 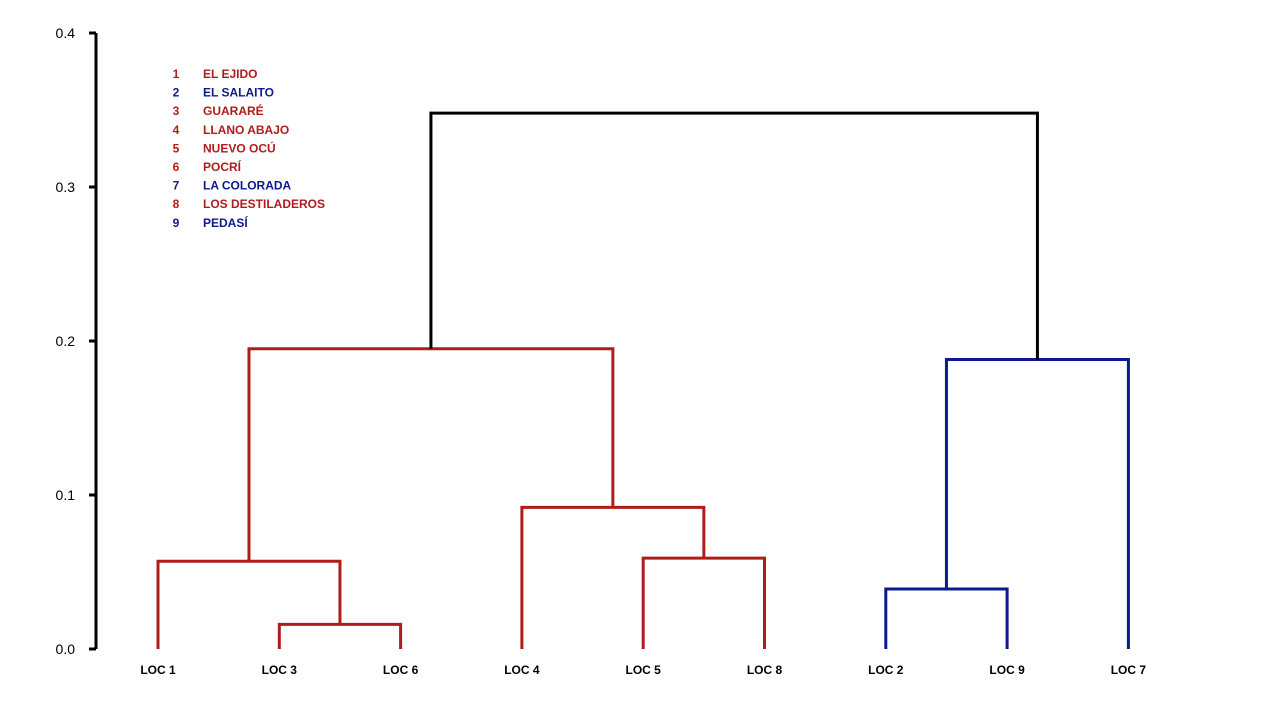 What do you see at coordinates (176, 93) in the screenshot?
I see `legend-number: 2` at bounding box center [176, 93].